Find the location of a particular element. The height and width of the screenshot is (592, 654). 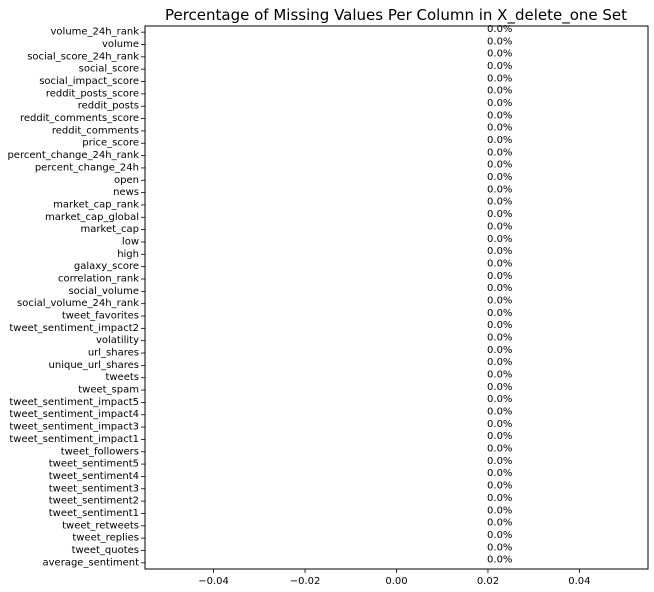

y-tick-label: tweet_sentiment_impact3 is located at coordinates (74, 427).